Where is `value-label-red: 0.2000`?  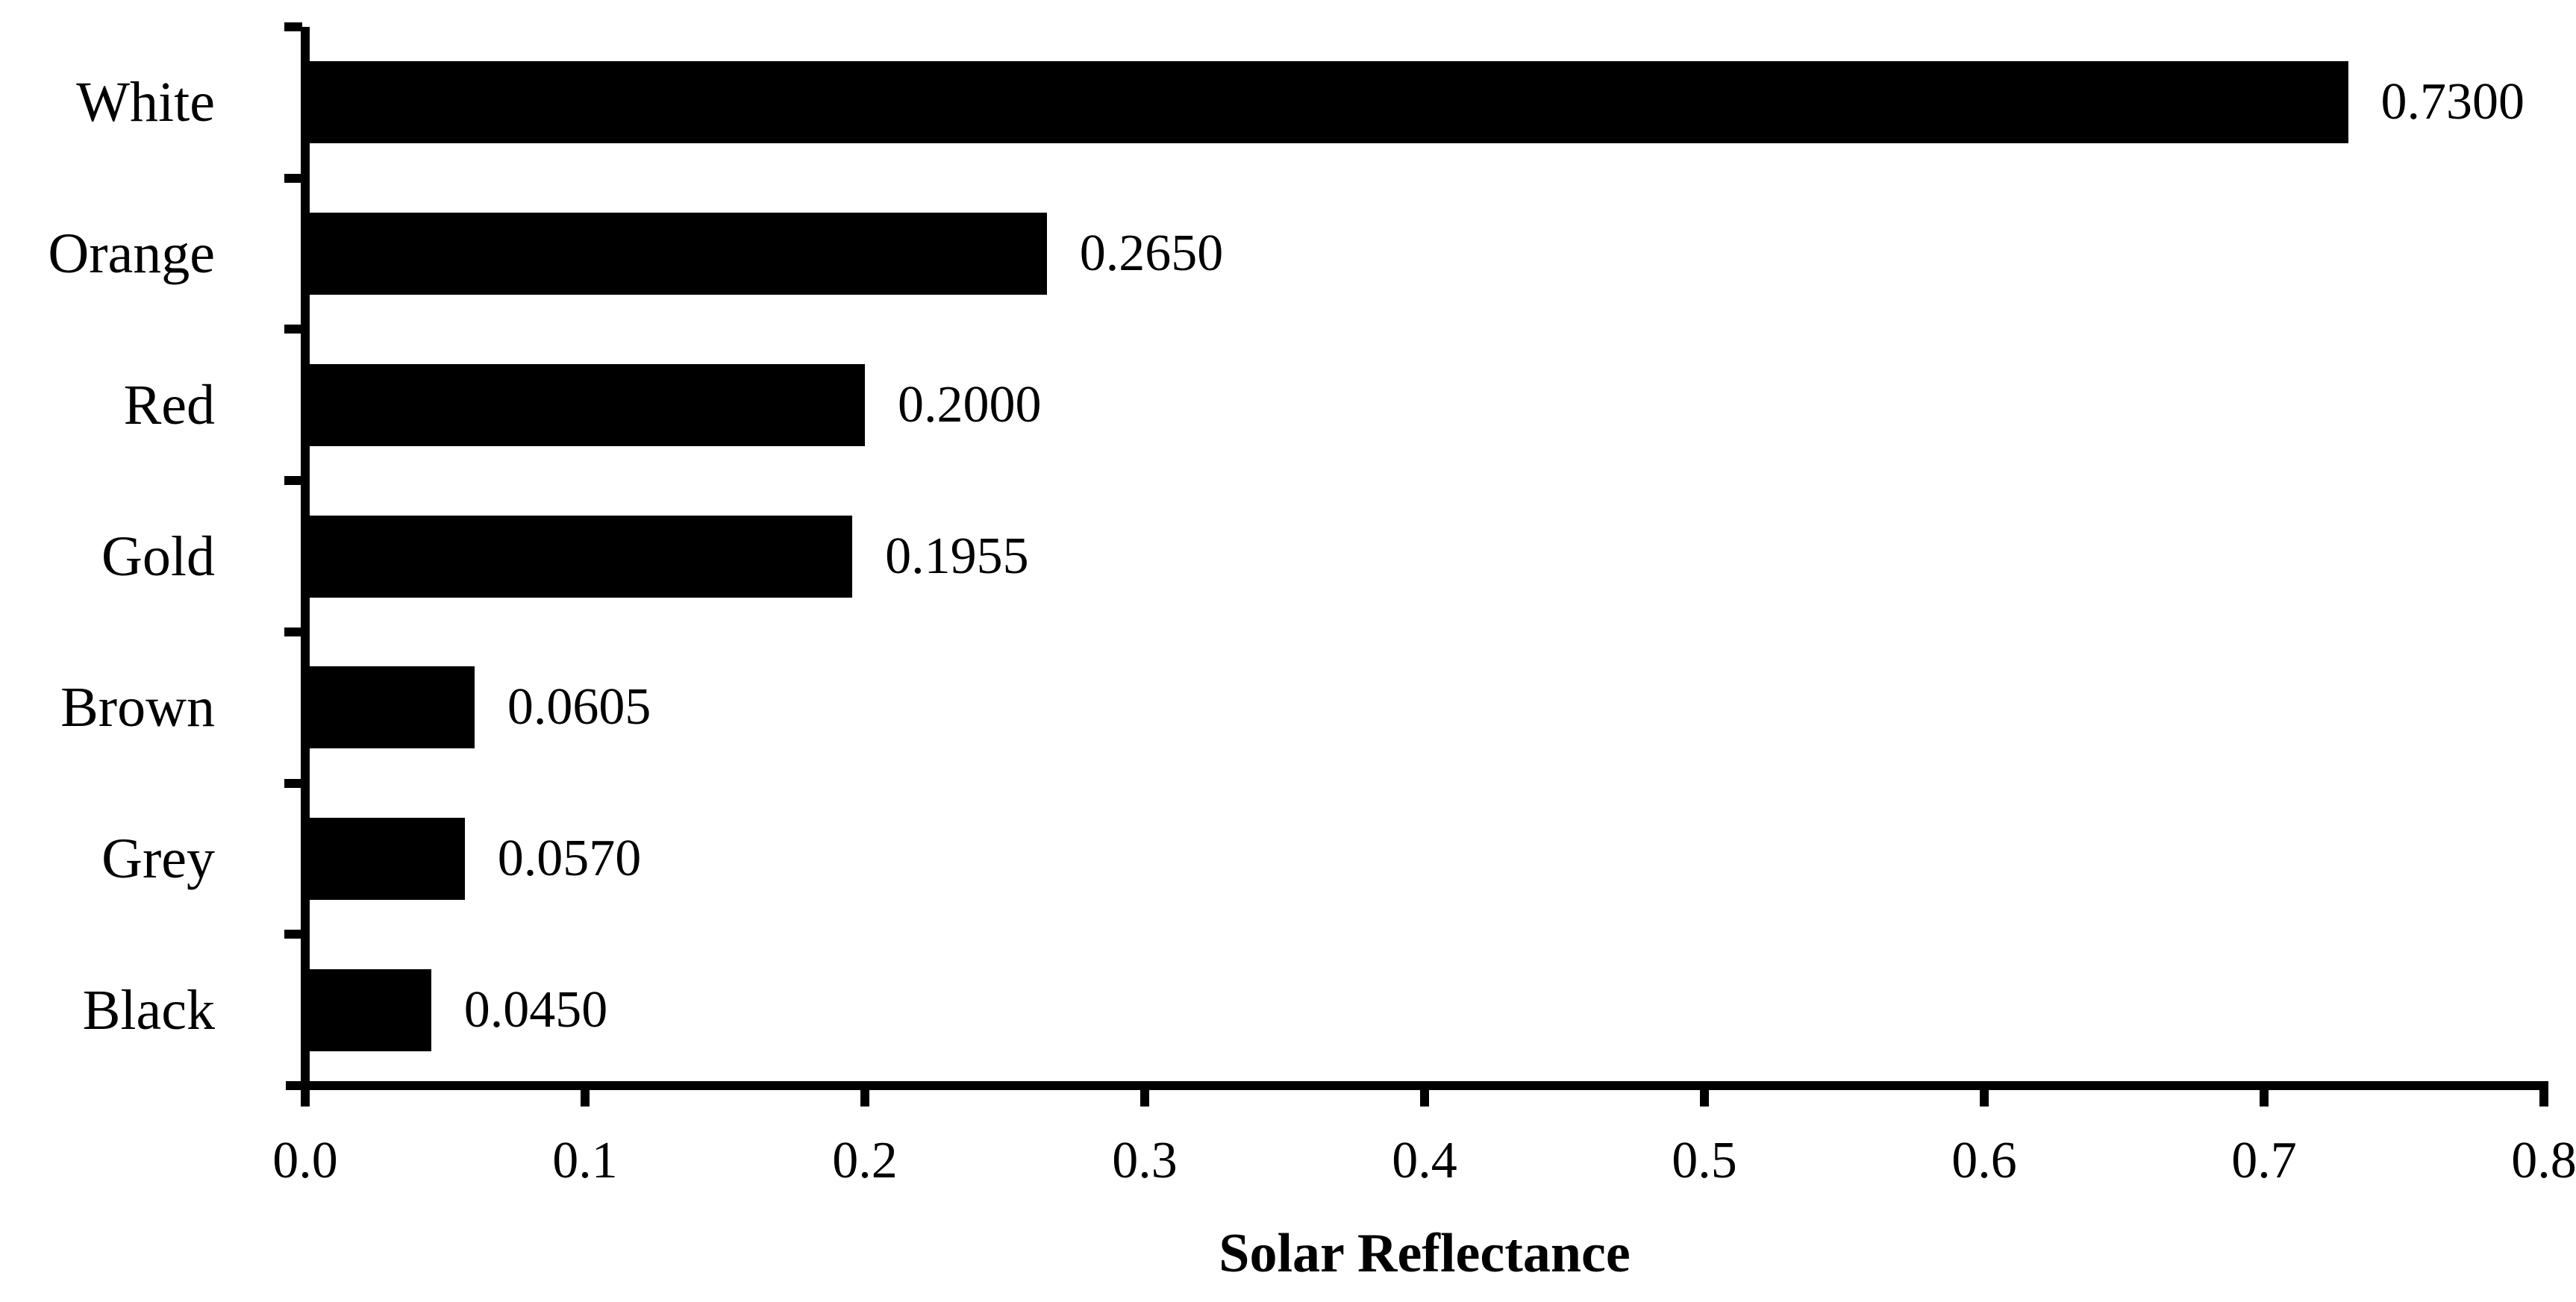 value-label-red: 0.2000 is located at coordinates (970, 404).